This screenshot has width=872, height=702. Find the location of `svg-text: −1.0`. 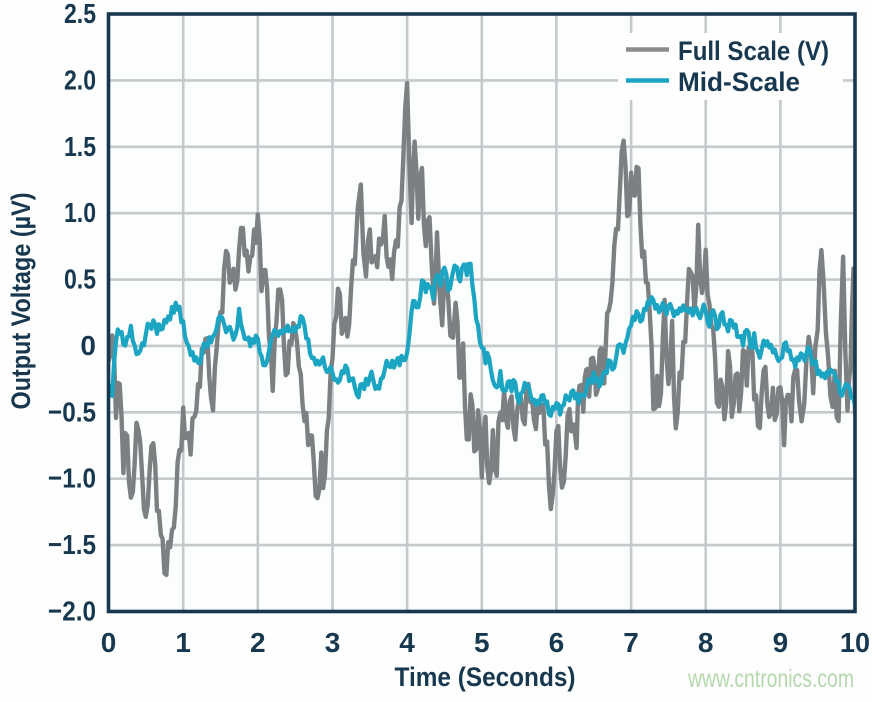

svg-text: −1.0 is located at coordinates (72, 478).